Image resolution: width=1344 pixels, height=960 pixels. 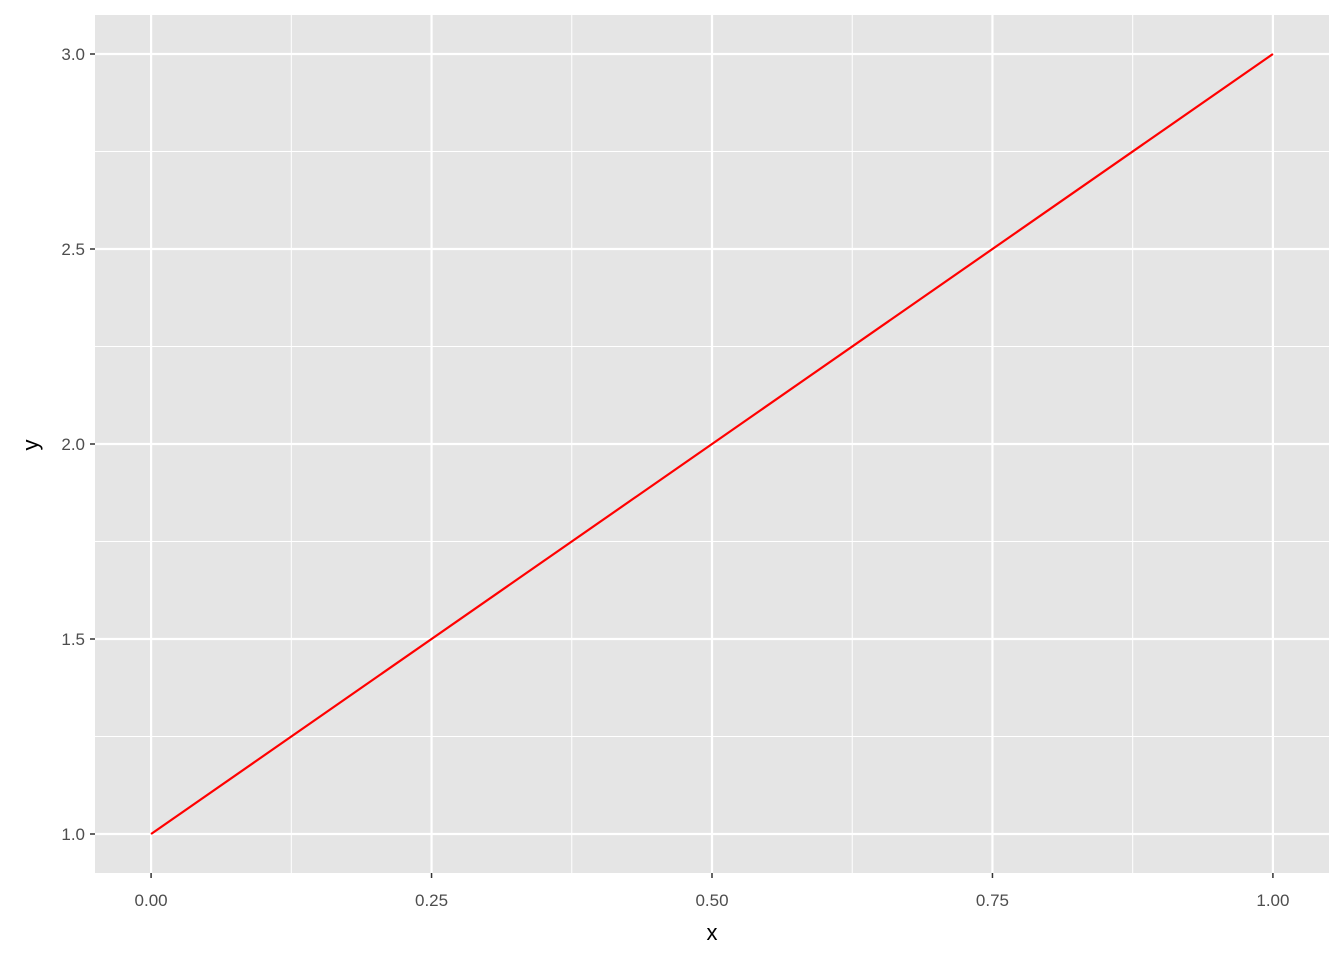 I want to click on x-tick-label: 1.00, so click(x=1272, y=900).